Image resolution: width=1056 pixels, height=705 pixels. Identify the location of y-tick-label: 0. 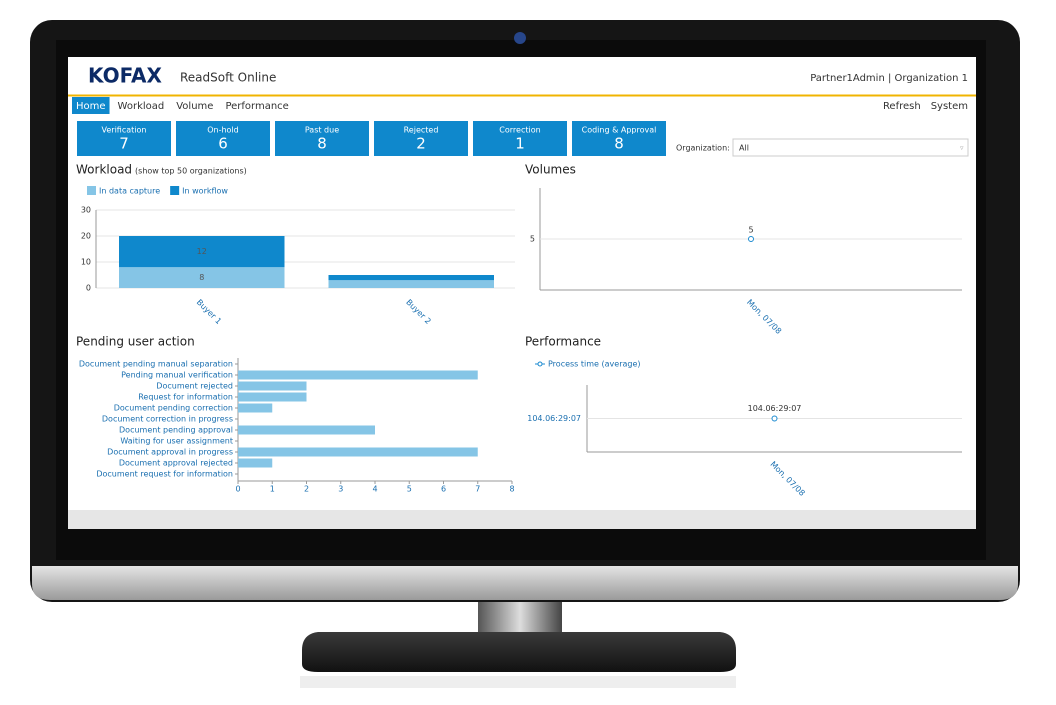
(88, 288).